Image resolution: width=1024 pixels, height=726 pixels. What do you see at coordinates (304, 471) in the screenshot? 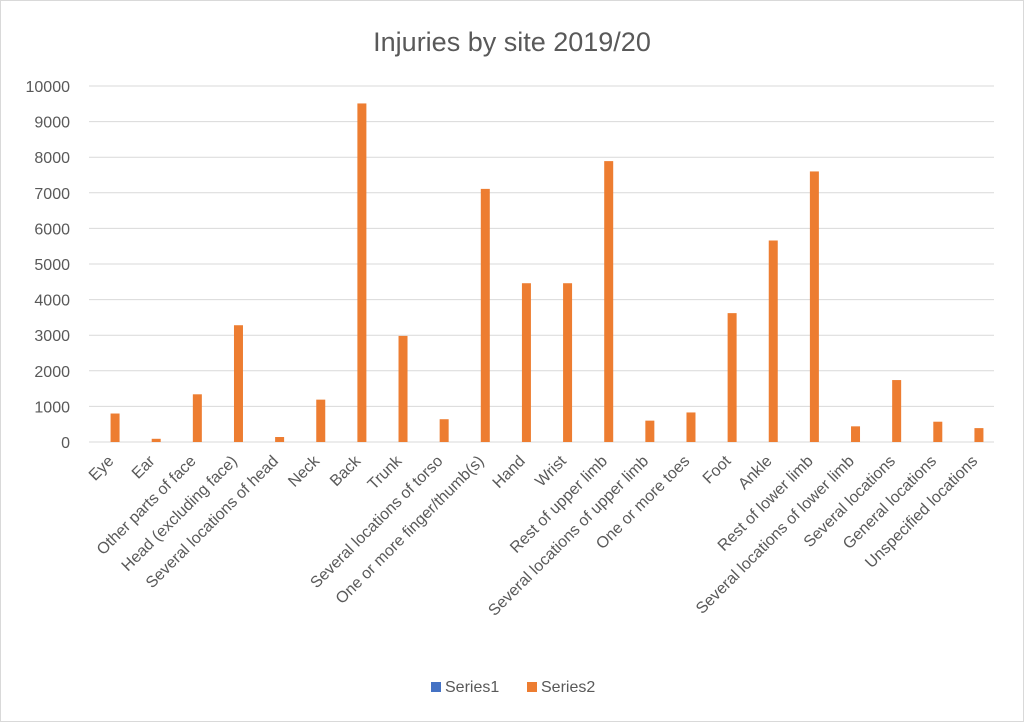
I see `x-tick-label: Neck` at bounding box center [304, 471].